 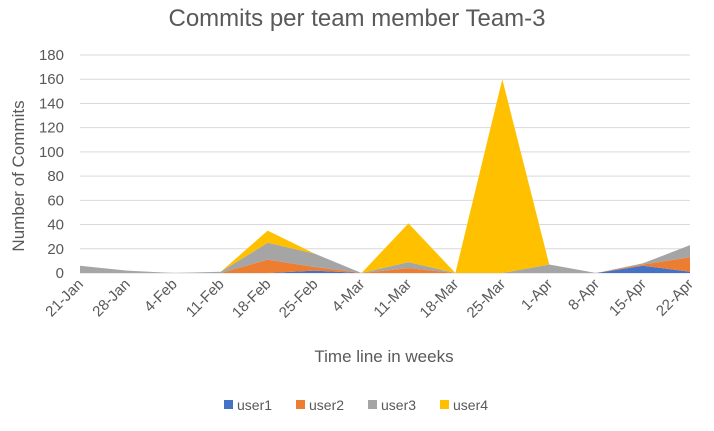 What do you see at coordinates (392, 298) in the screenshot?
I see `x-tick-label: 11-Mar` at bounding box center [392, 298].